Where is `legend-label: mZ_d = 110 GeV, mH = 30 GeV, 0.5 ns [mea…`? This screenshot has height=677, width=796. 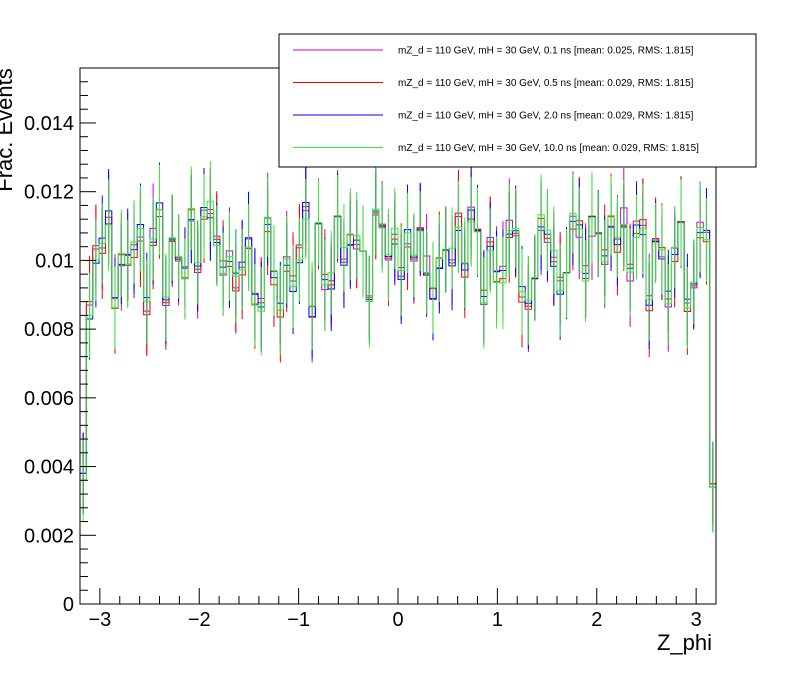
legend-label: mZ_d = 110 GeV, mH = 30 GeV, 0.5 ns [mea… is located at coordinates (546, 83).